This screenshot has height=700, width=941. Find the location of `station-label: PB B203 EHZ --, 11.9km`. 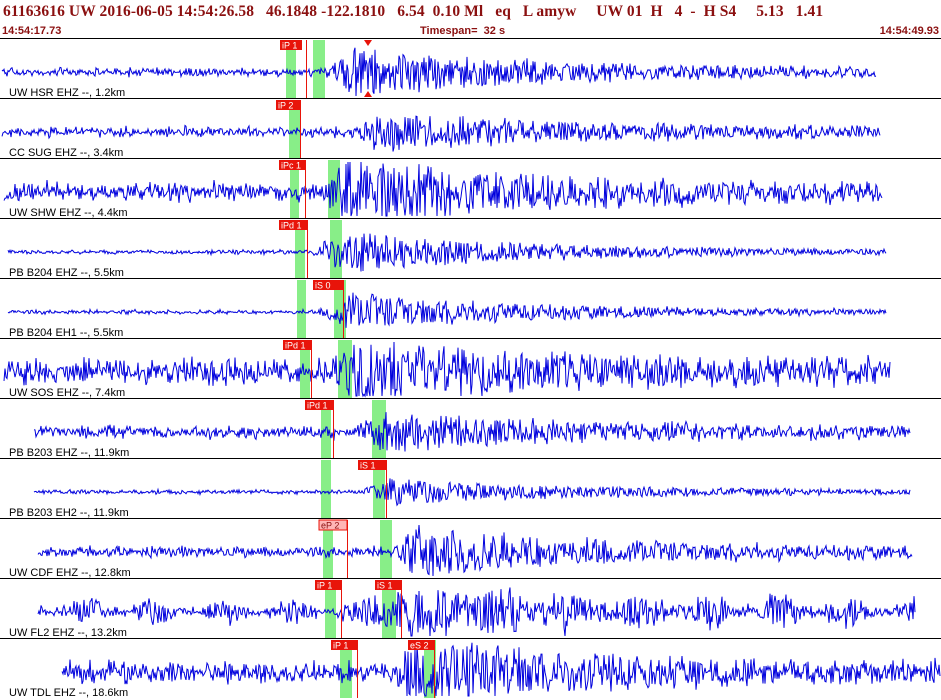

station-label: PB B203 EHZ --, 11.9km is located at coordinates (69, 453).